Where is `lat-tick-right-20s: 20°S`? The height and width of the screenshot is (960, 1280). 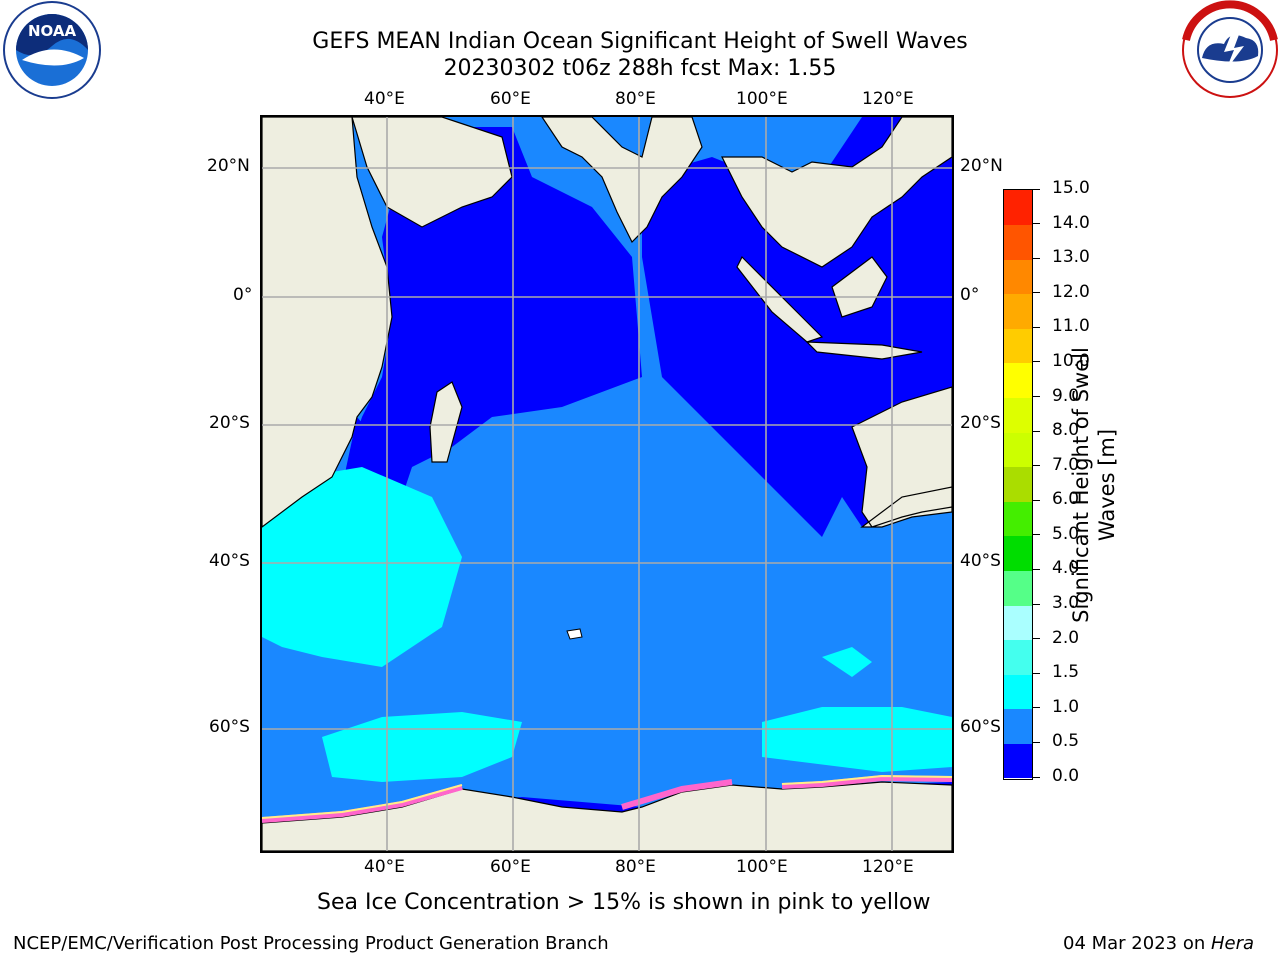 lat-tick-right-20s: 20°S is located at coordinates (980, 423).